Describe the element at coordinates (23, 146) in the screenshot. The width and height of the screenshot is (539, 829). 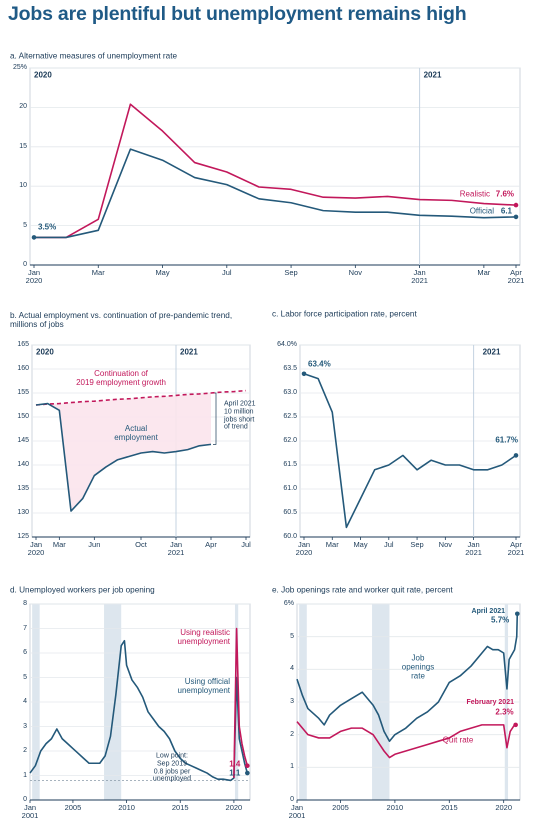
I see `y-tick-label: 15` at that location.